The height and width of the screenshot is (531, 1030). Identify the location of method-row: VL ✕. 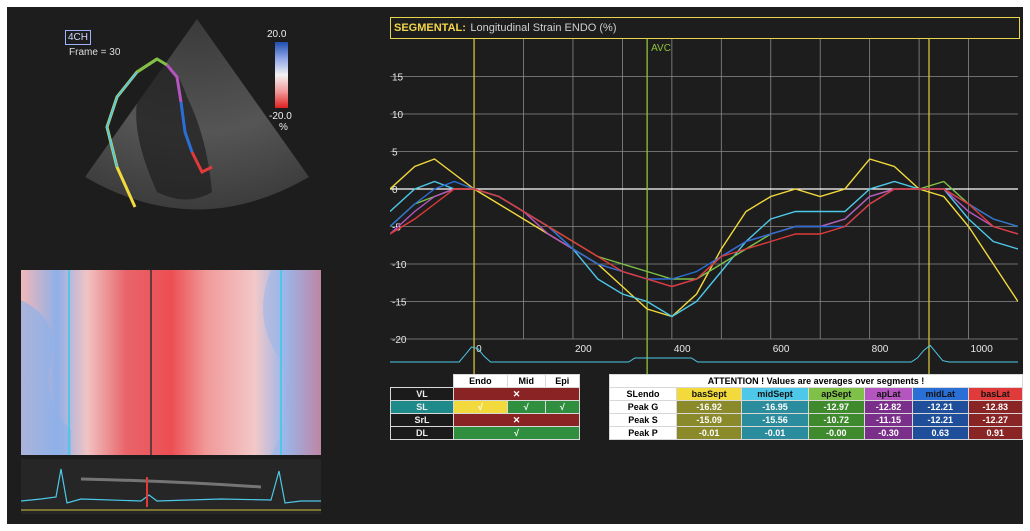
(485, 394).